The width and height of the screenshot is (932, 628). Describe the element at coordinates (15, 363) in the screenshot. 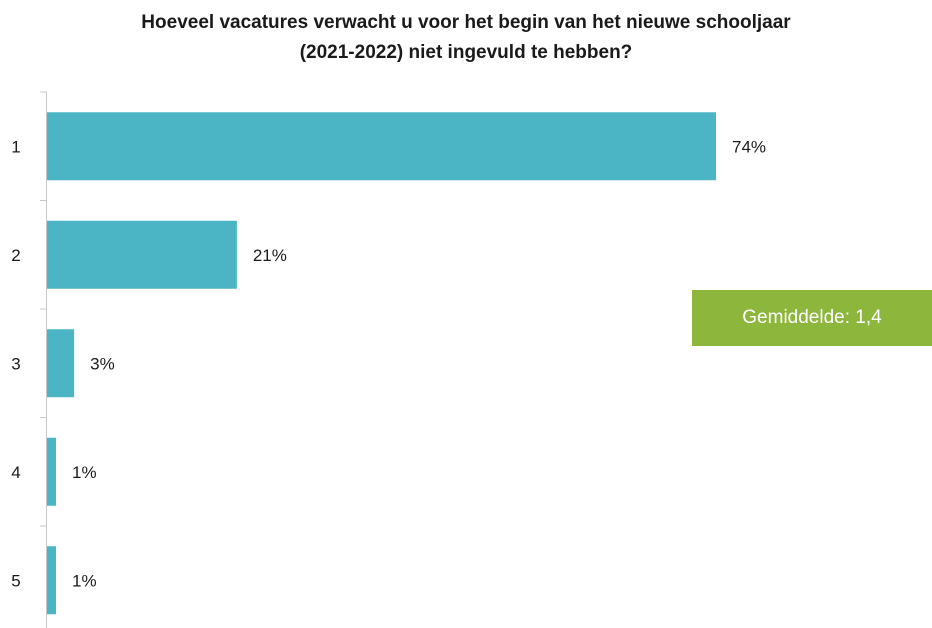

I see `y-tick-label: 3` at that location.